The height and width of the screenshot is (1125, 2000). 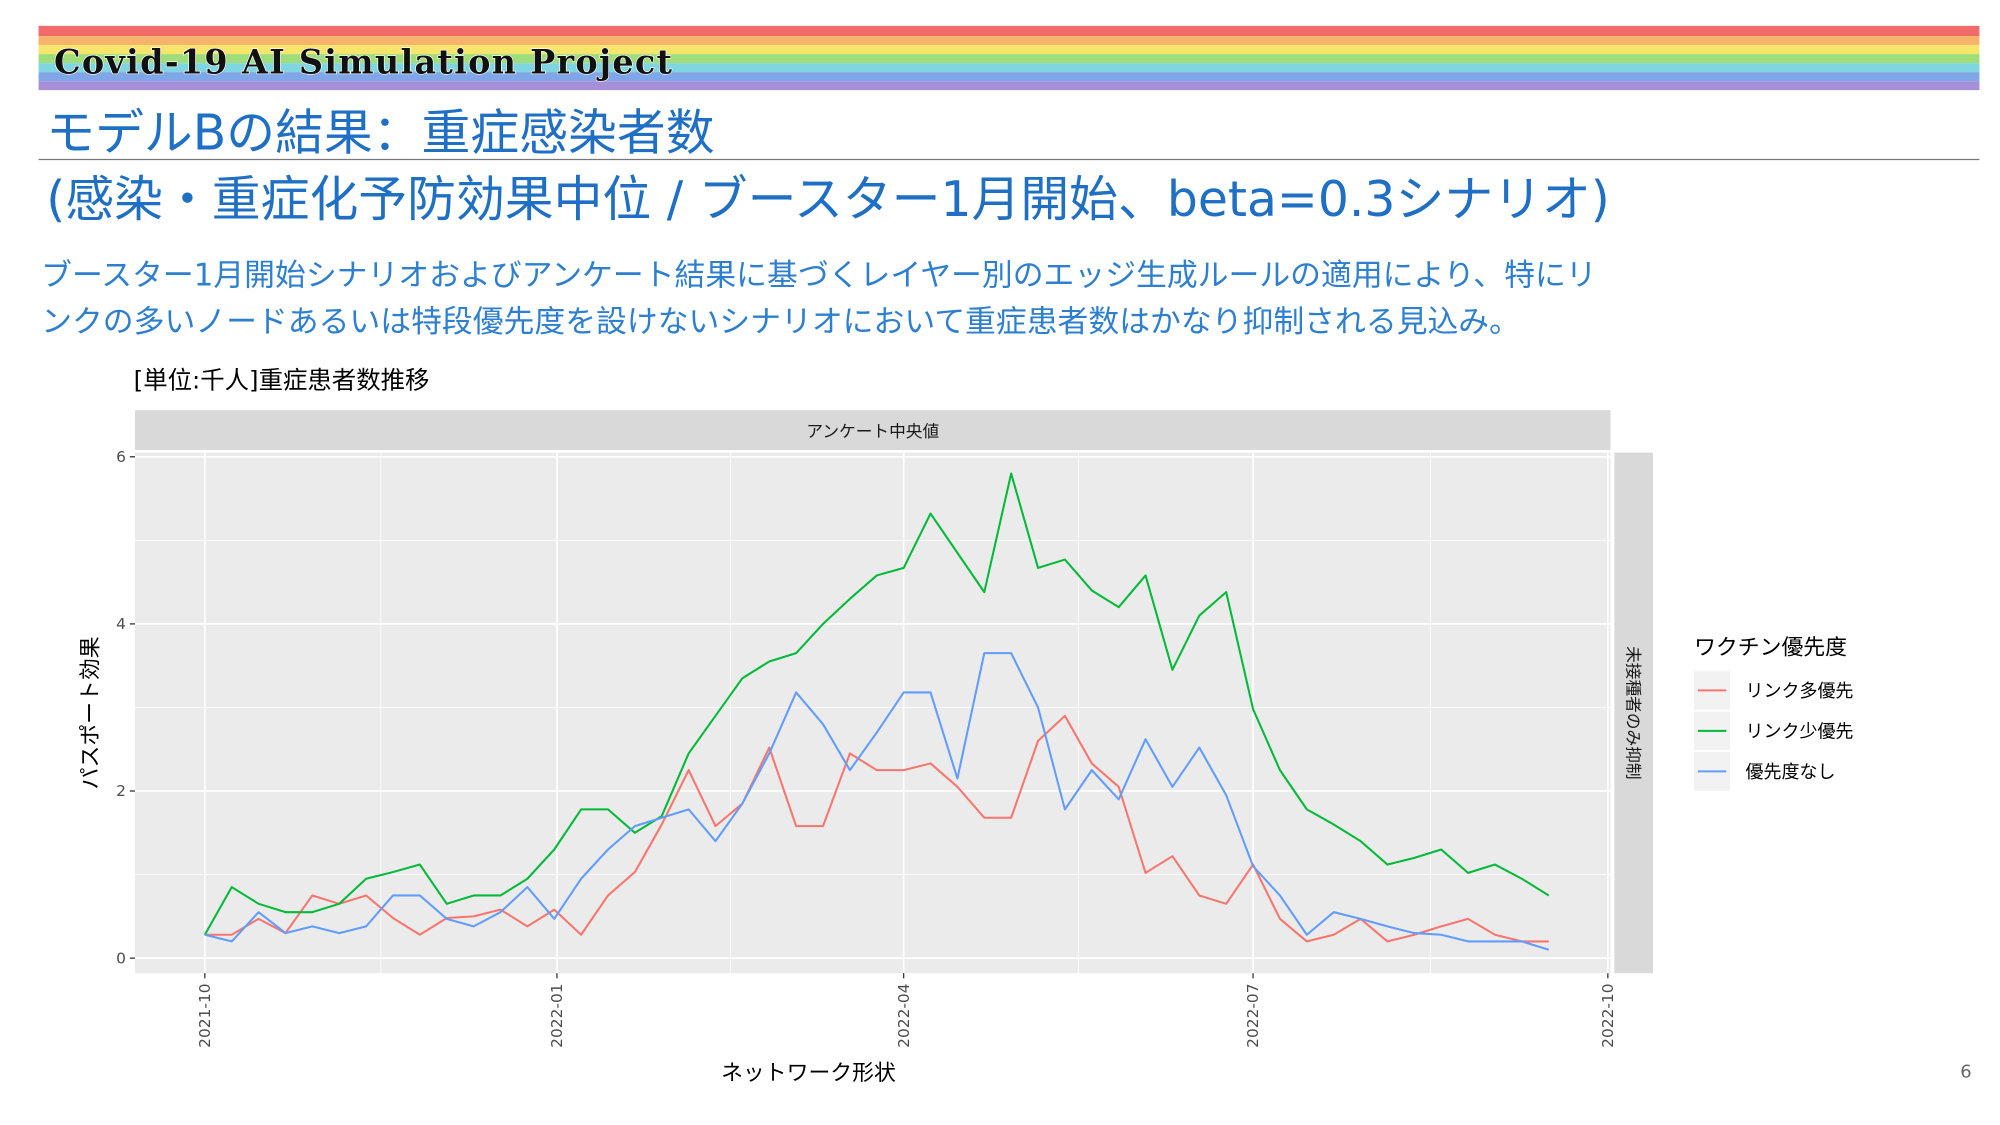 I want to click on x-tick-label: 2022-01, so click(x=557, y=1015).